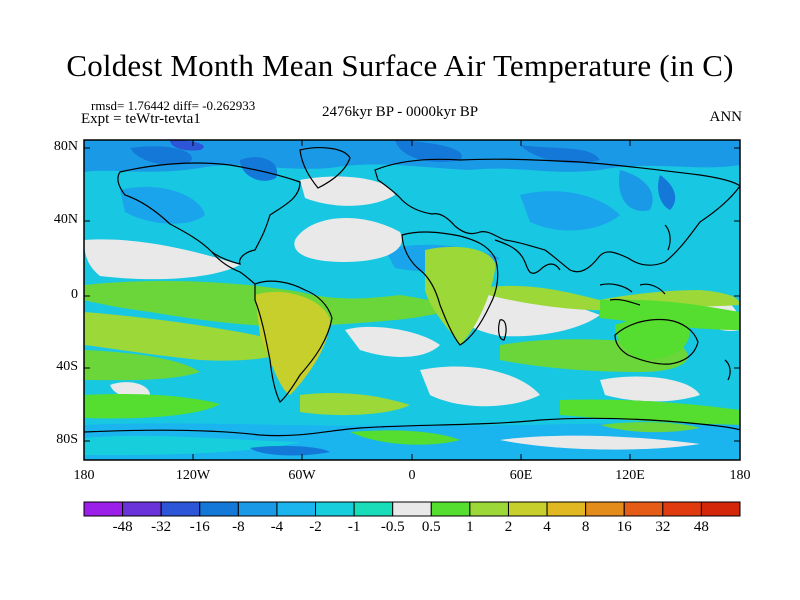  I want to click on lat-label-40n: 40N, so click(65, 219).